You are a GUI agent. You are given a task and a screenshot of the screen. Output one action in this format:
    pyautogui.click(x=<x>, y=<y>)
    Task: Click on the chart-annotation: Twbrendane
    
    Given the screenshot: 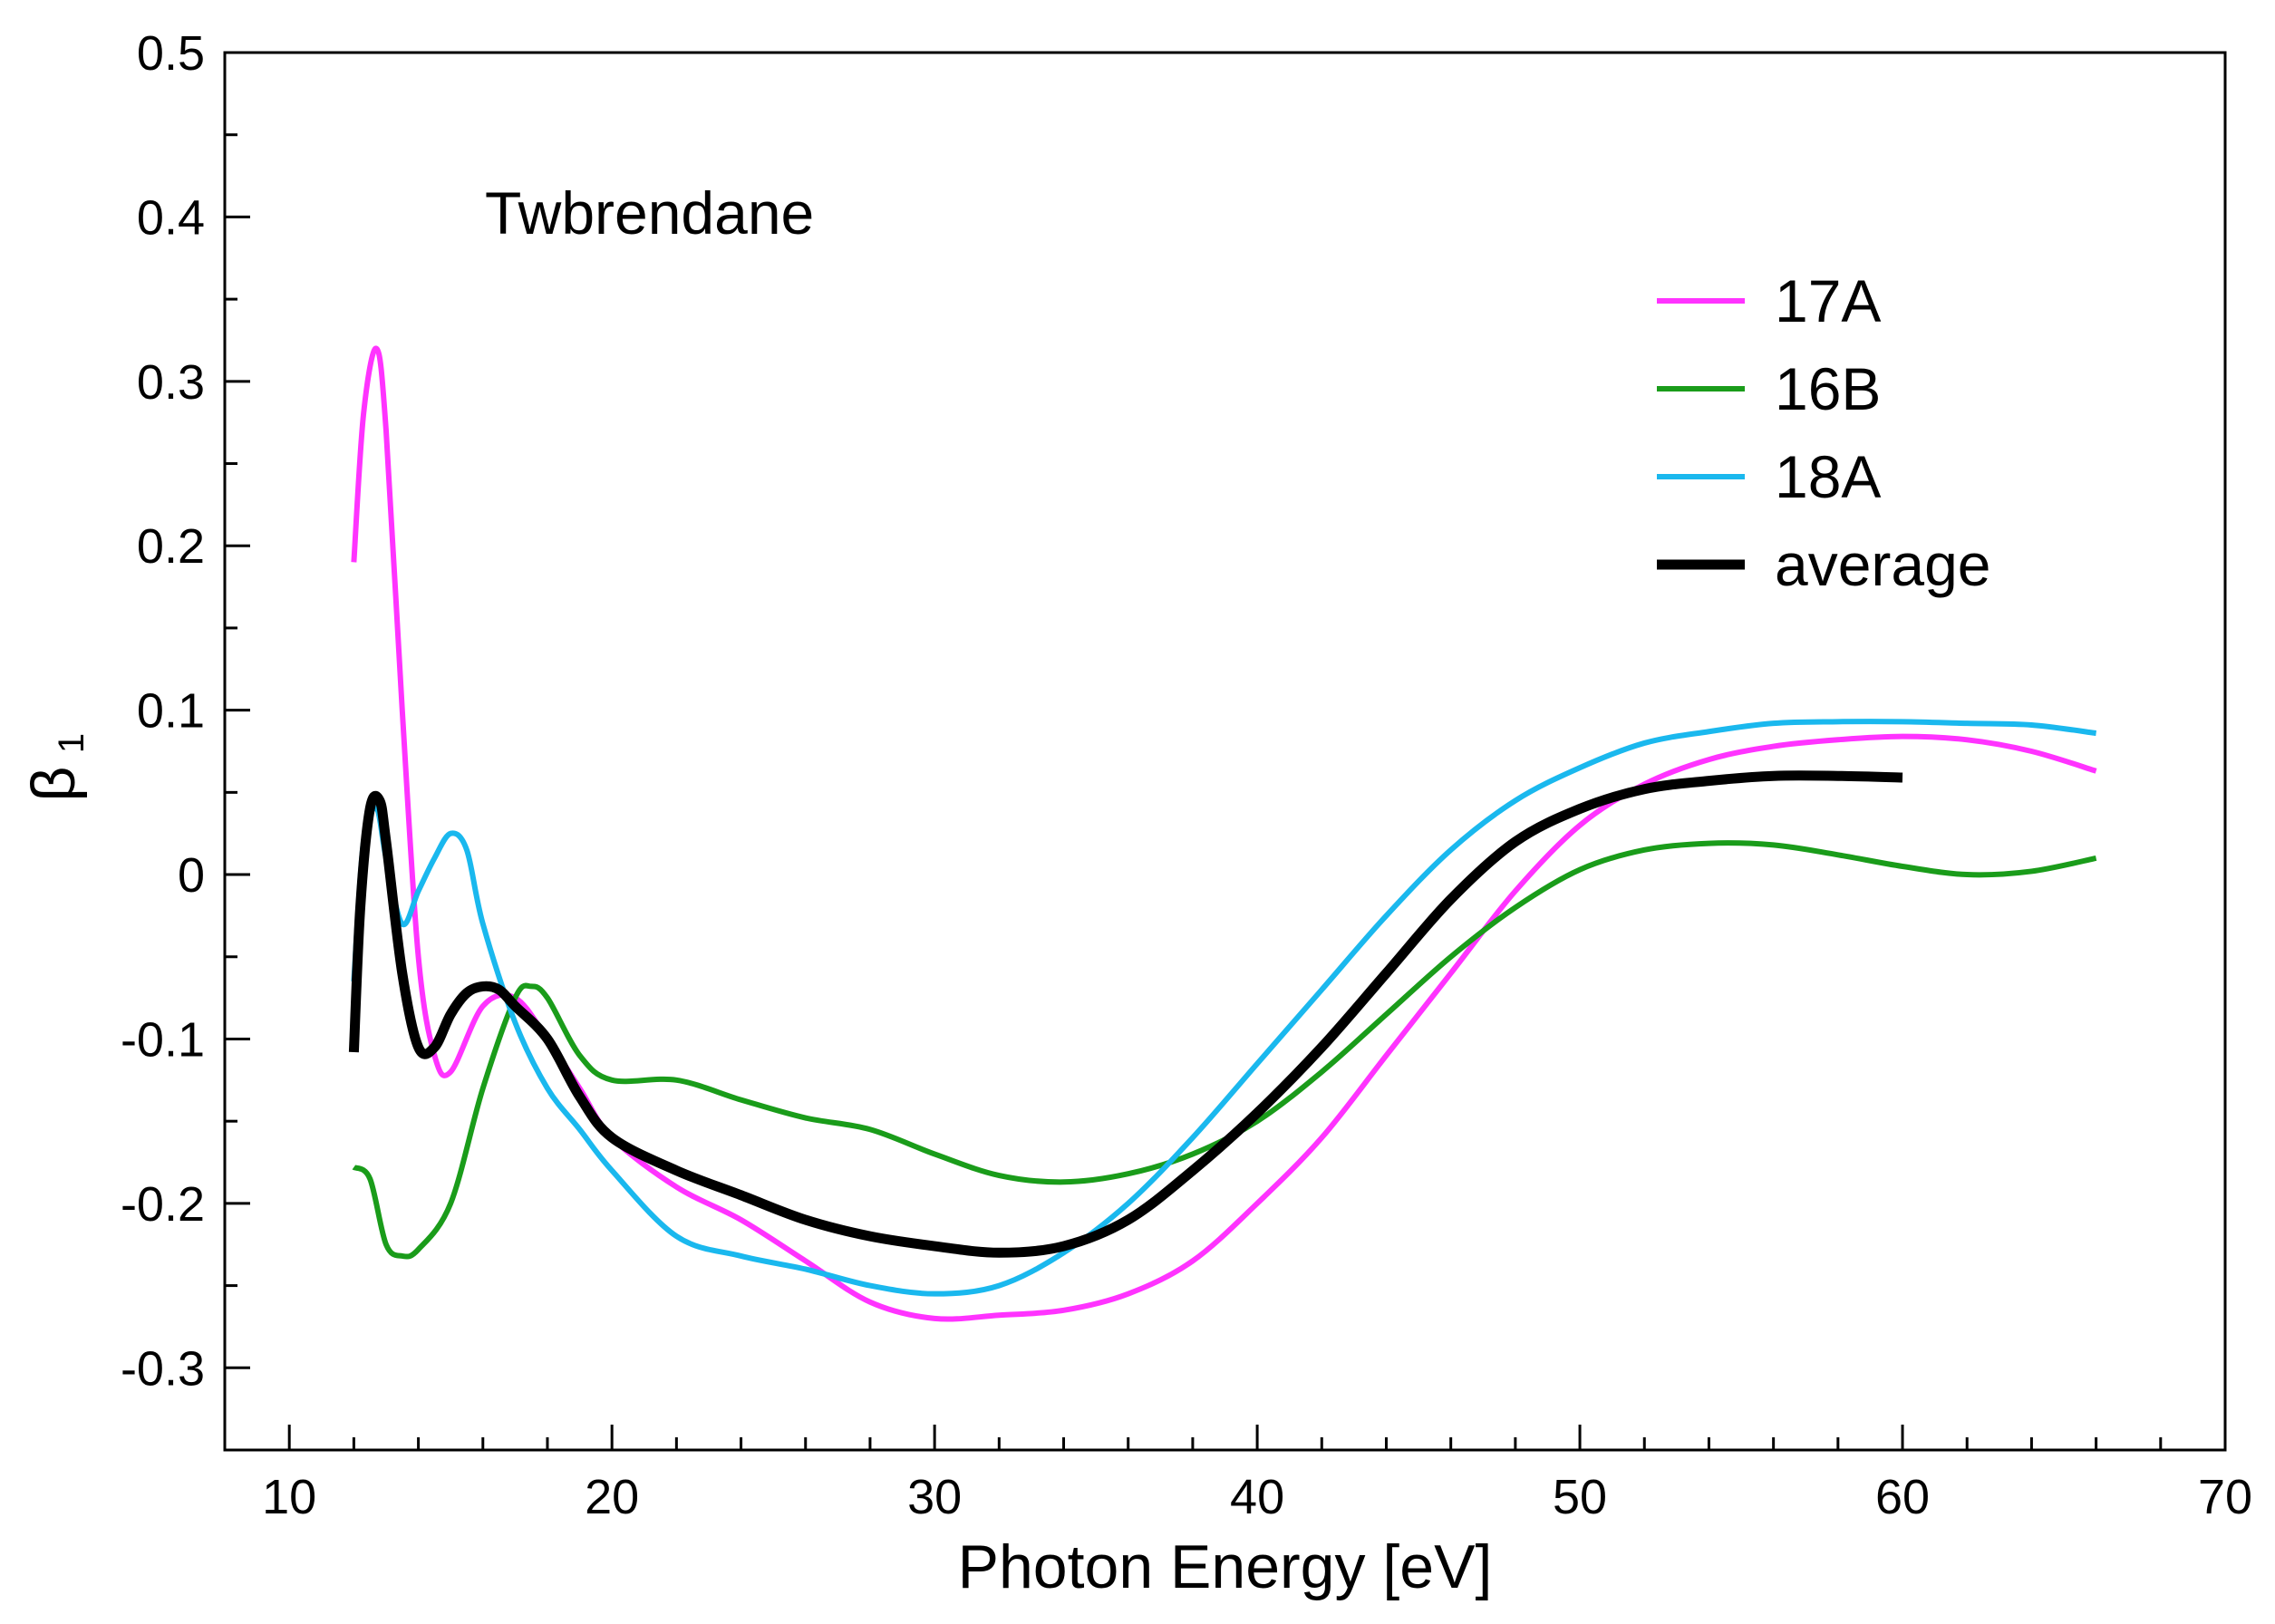 What is the action you would take?
    pyautogui.click(x=649, y=212)
    